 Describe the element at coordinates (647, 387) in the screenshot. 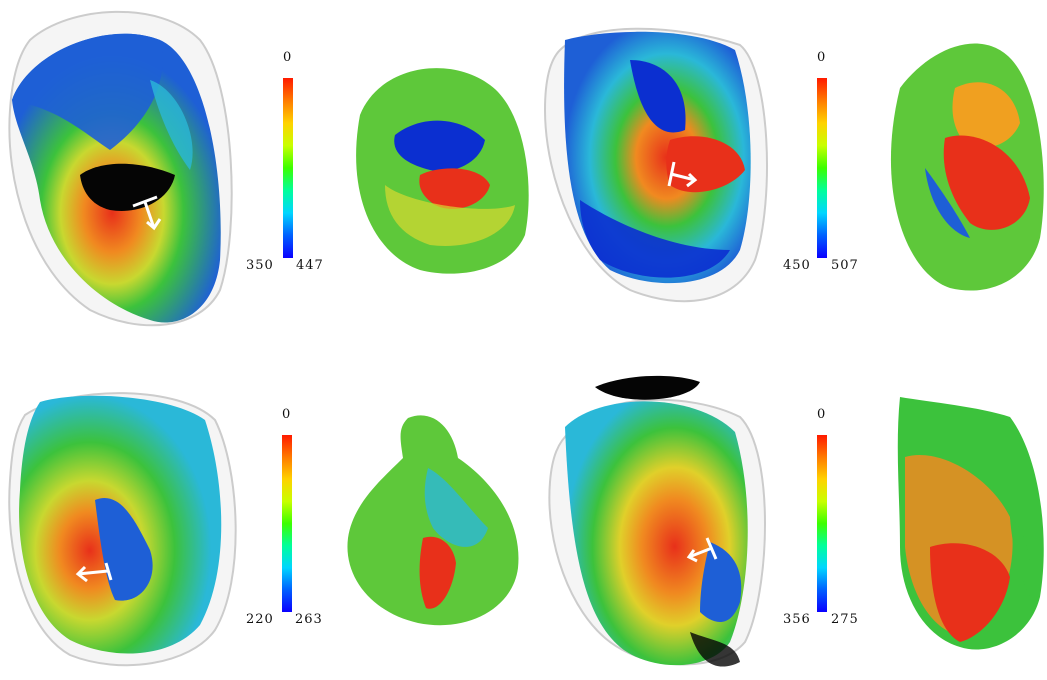

I see `scar-top` at that location.